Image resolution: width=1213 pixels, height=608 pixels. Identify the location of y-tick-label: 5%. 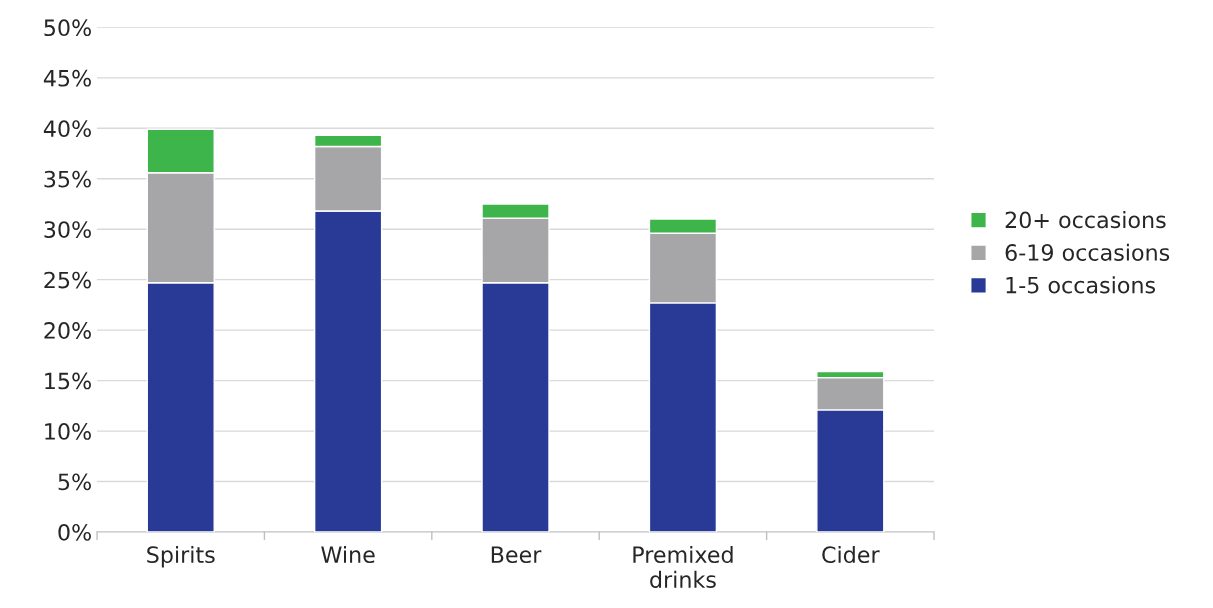
(74, 482).